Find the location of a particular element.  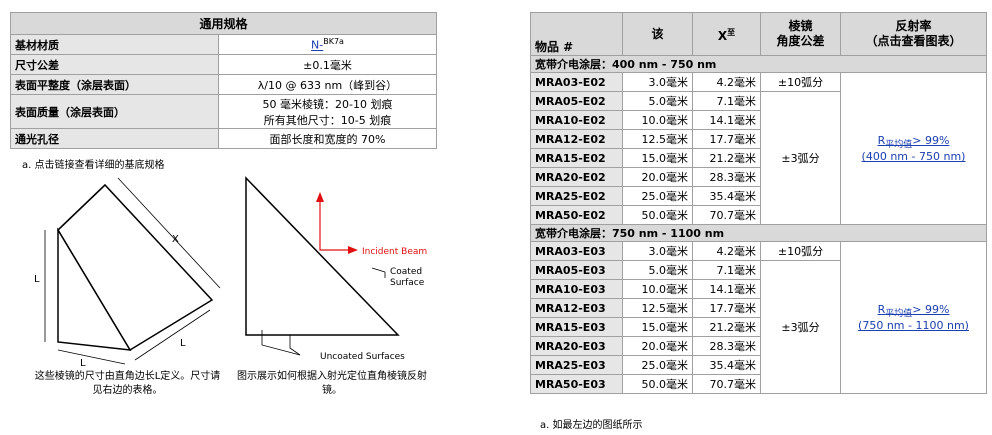

spec-label: 尺寸公差 is located at coordinates (114, 64).